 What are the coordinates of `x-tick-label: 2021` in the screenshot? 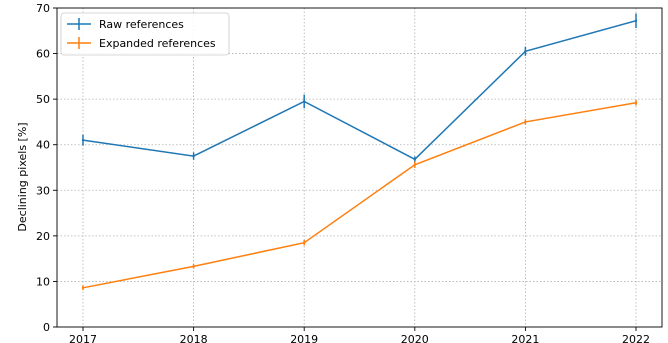 It's located at (525, 338).